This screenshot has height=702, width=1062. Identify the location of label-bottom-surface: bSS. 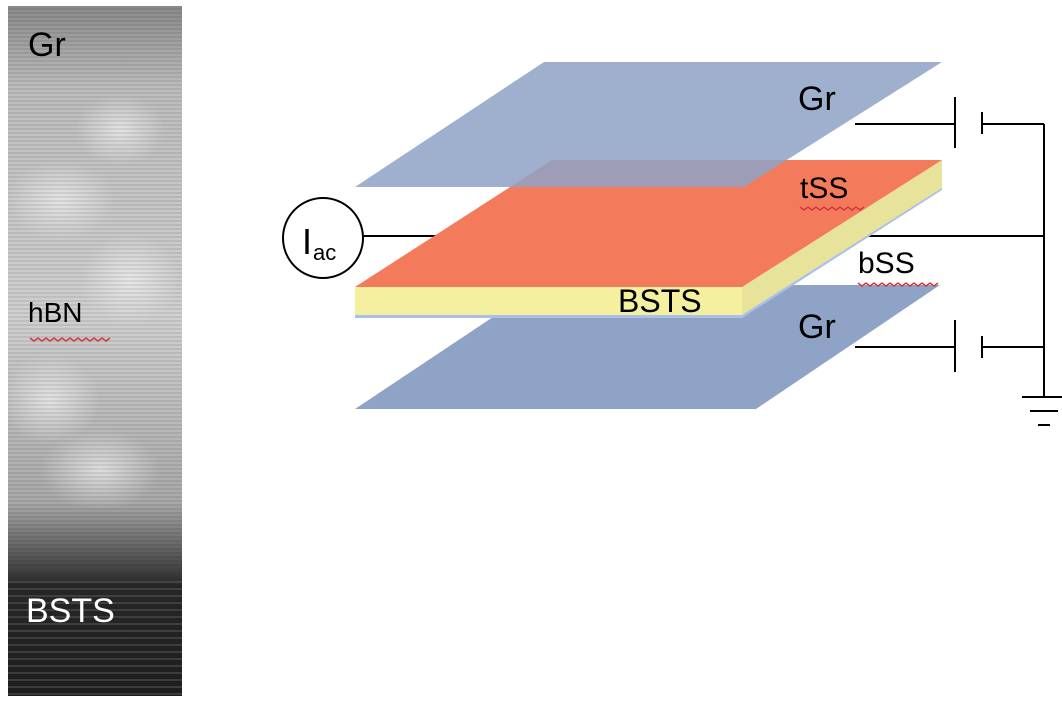
(886, 263).